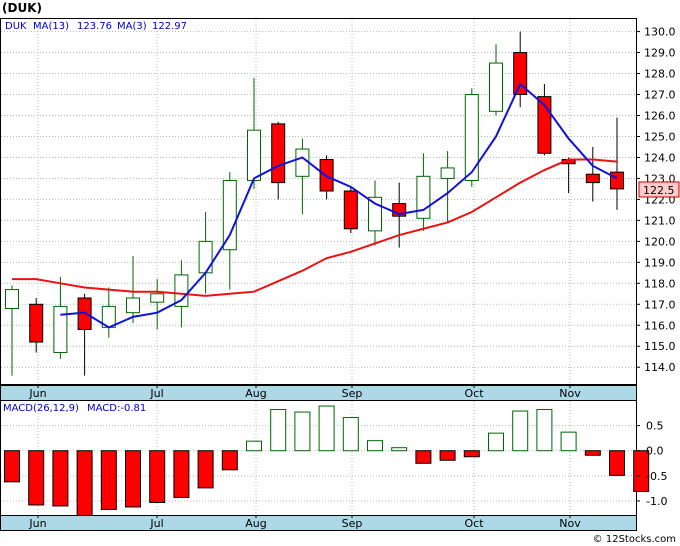 Image resolution: width=680 pixels, height=546 pixels. Describe the element at coordinates (660, 283) in the screenshot. I see `price-tick-label: 118.0` at that location.